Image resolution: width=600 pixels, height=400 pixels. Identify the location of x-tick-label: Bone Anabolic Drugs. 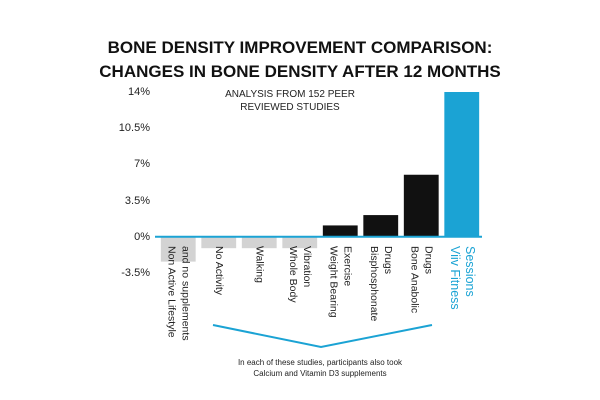
(421, 280).